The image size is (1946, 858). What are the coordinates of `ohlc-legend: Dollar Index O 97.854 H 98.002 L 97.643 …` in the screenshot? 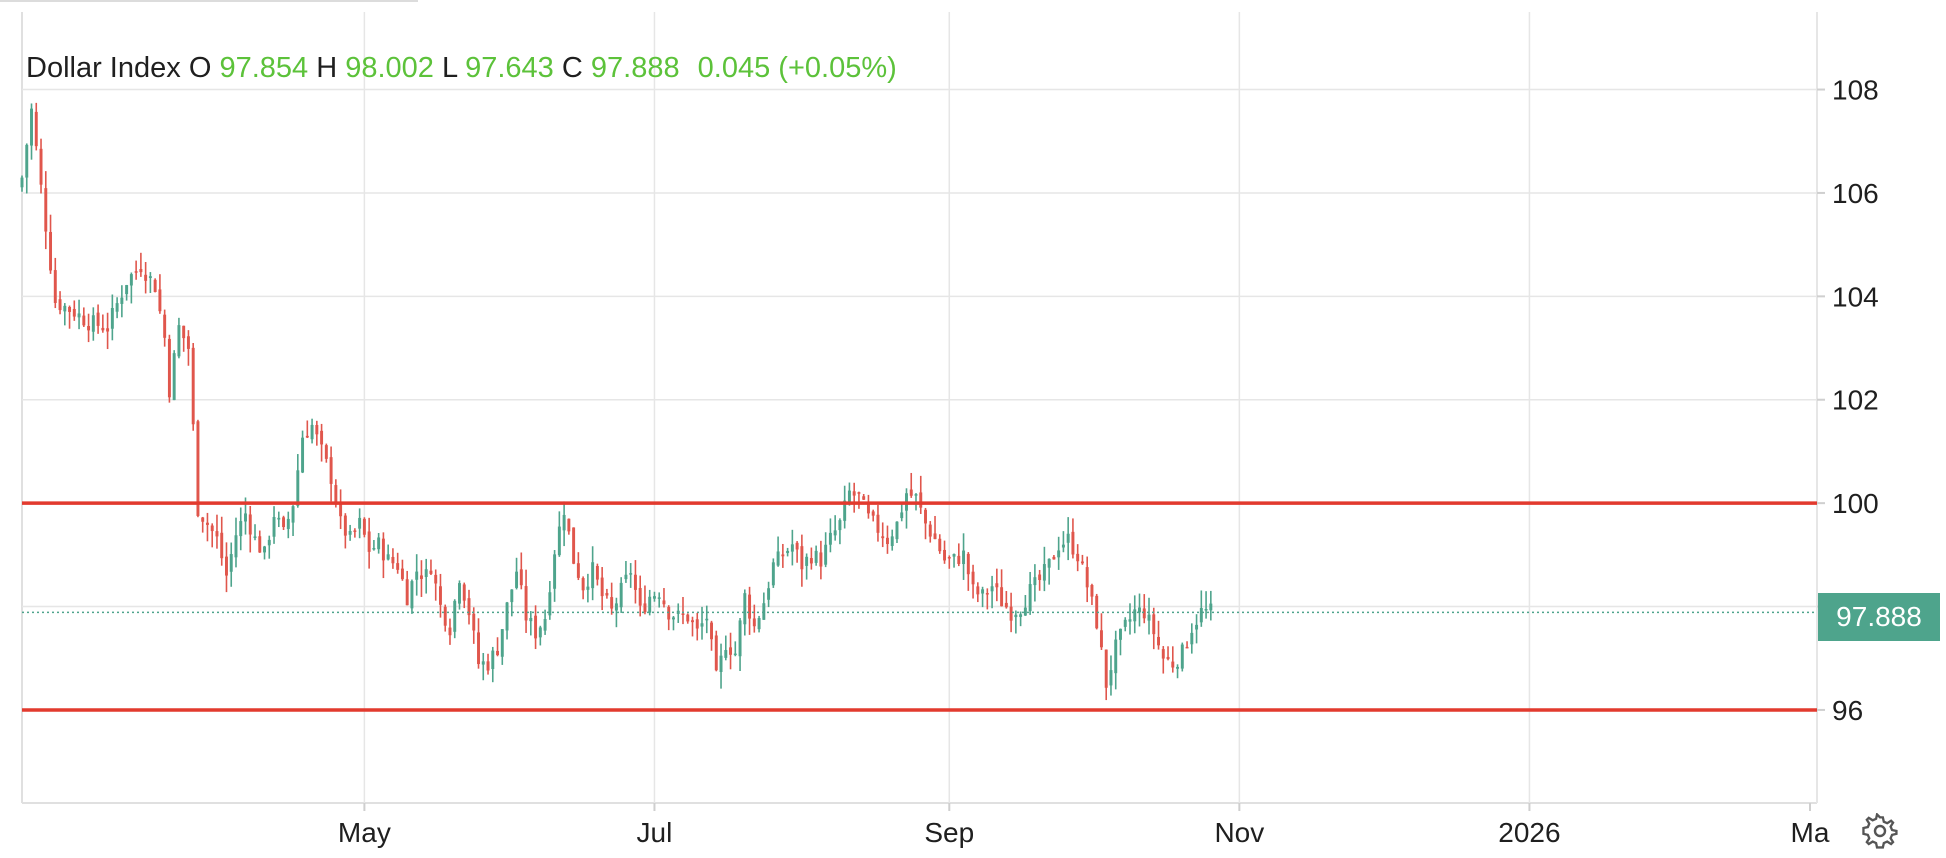 It's located at (461, 68).